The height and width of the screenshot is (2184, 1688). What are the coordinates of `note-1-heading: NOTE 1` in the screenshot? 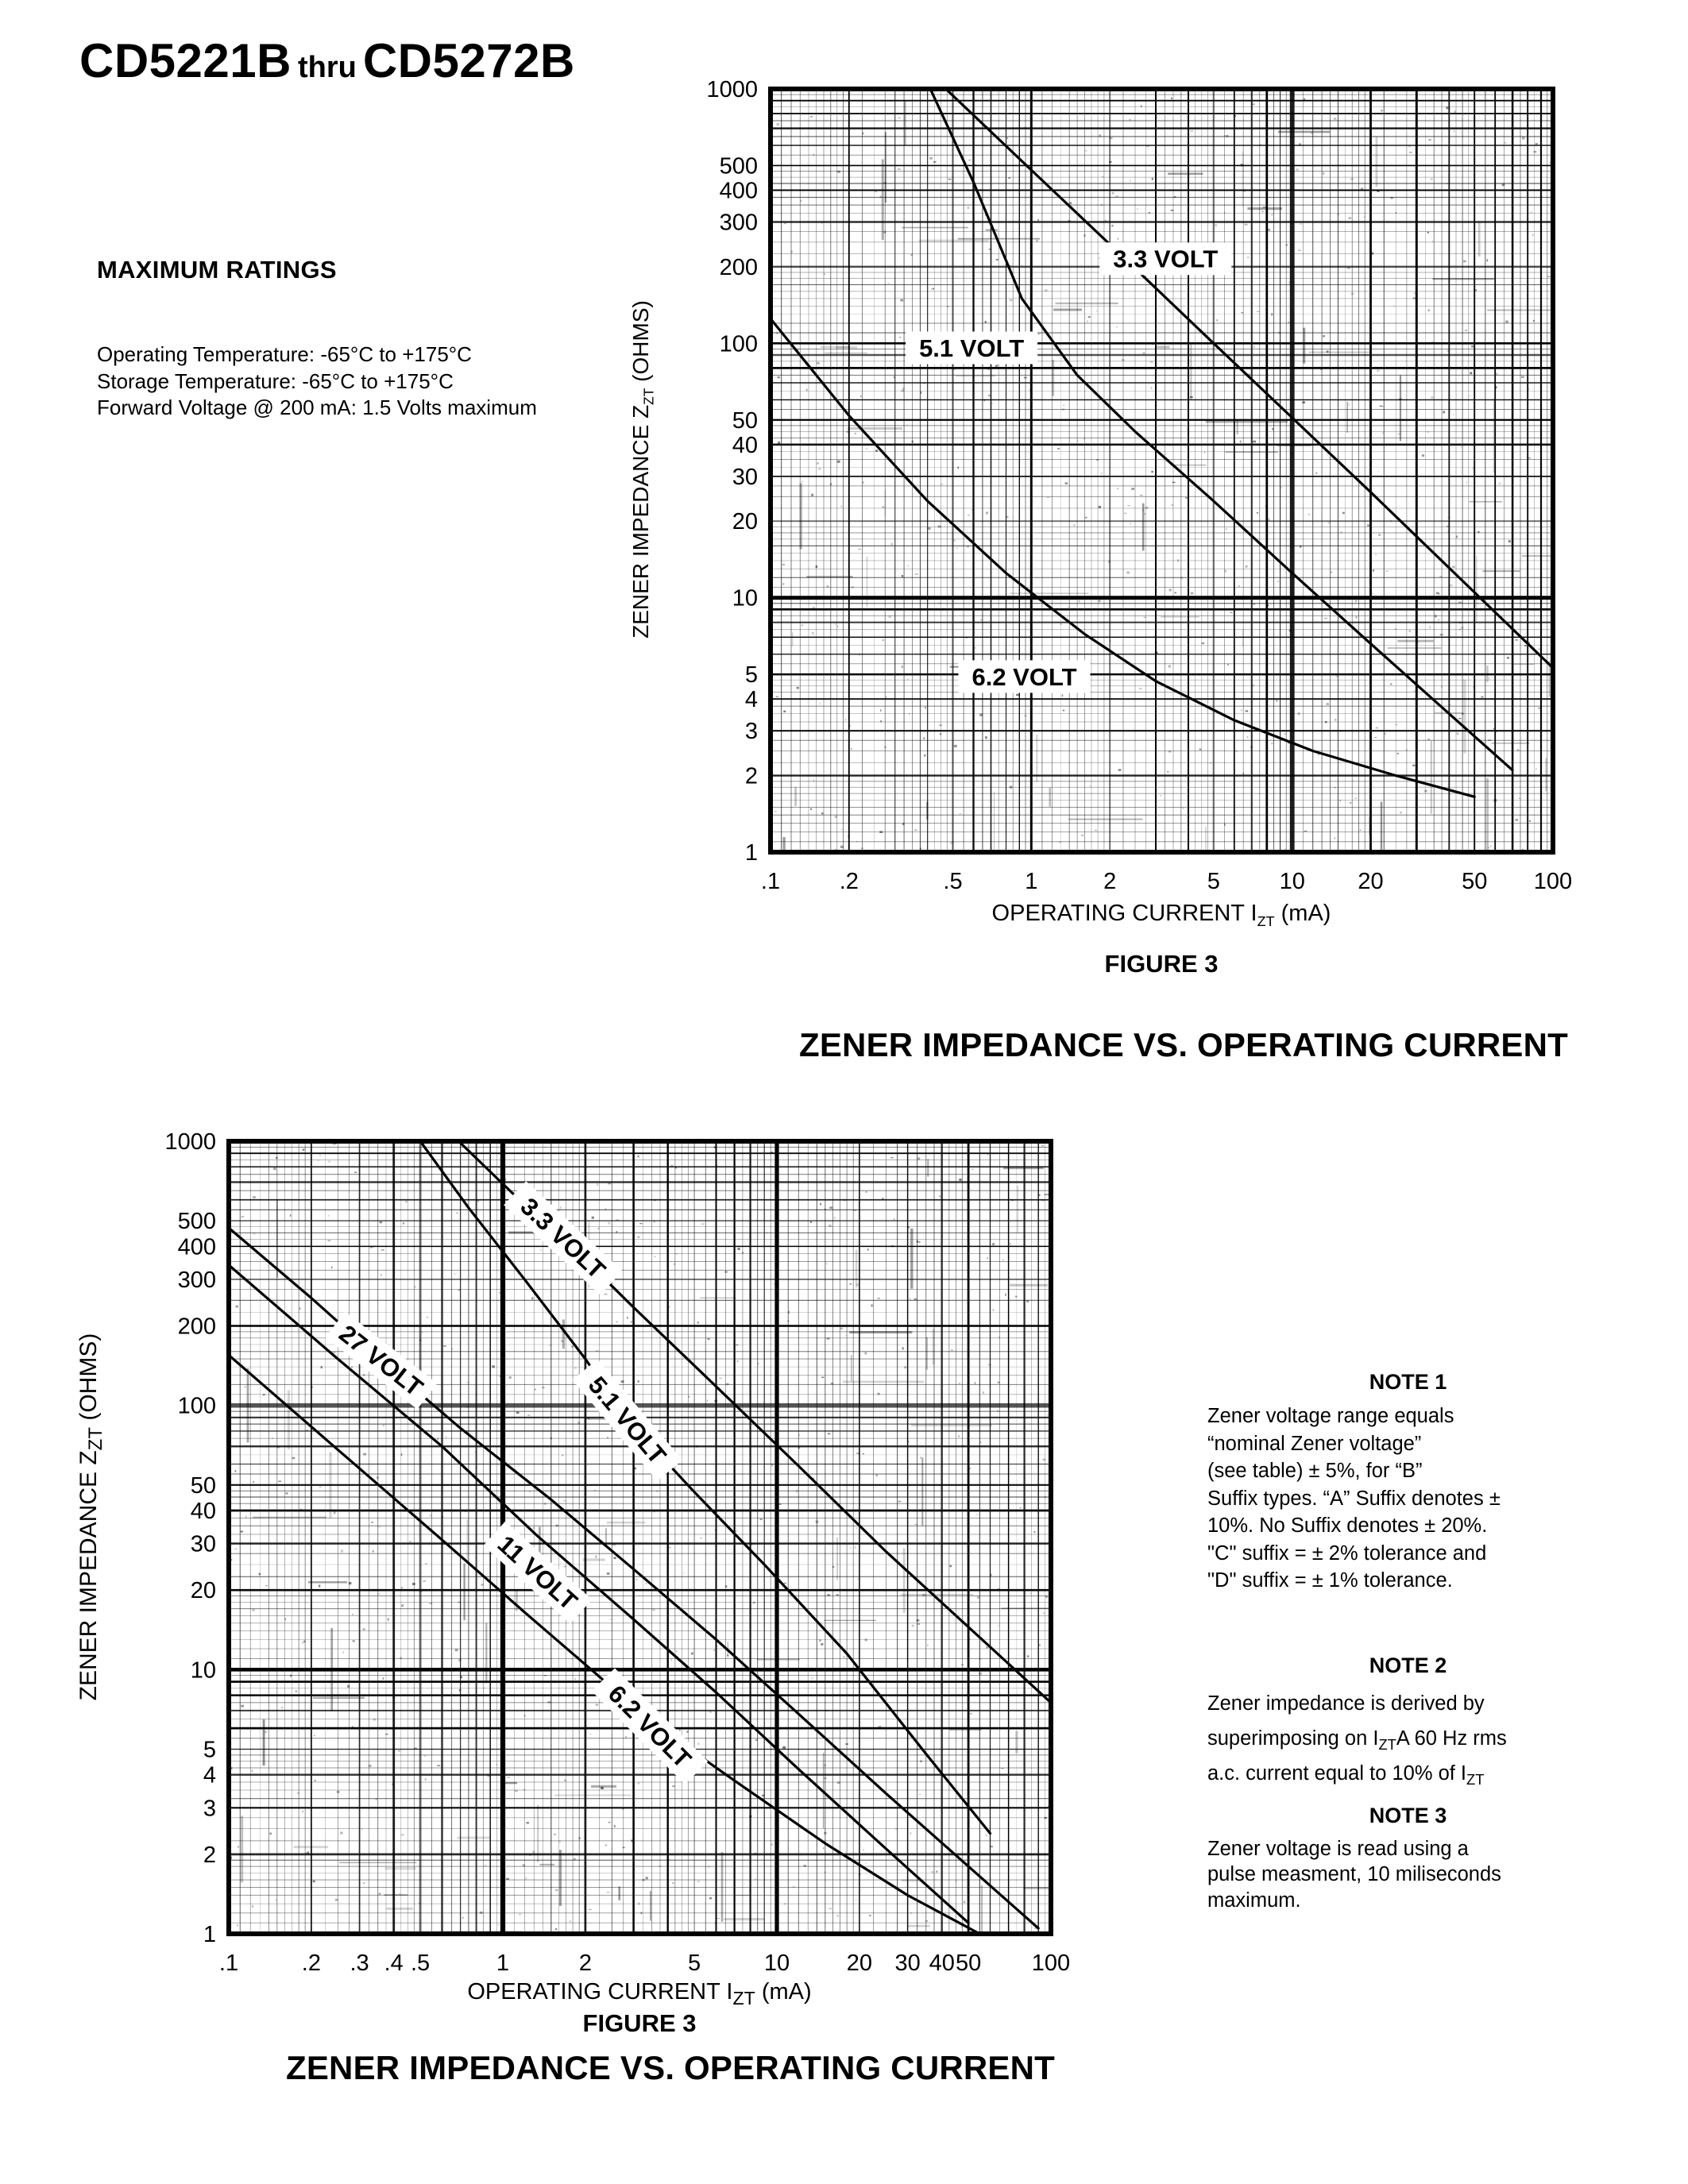 It's located at (1408, 1382).